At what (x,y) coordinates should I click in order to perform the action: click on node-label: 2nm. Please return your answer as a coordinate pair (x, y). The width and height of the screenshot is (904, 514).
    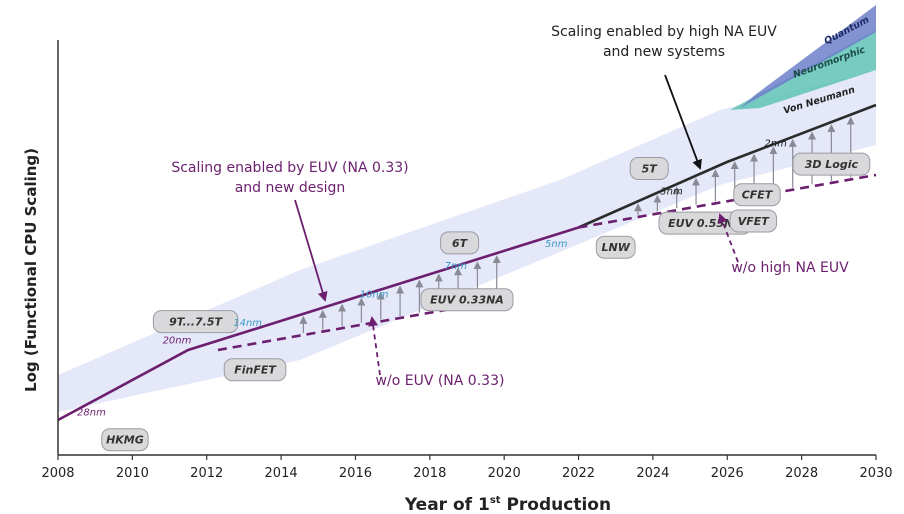
    Looking at the image, I should click on (775, 144).